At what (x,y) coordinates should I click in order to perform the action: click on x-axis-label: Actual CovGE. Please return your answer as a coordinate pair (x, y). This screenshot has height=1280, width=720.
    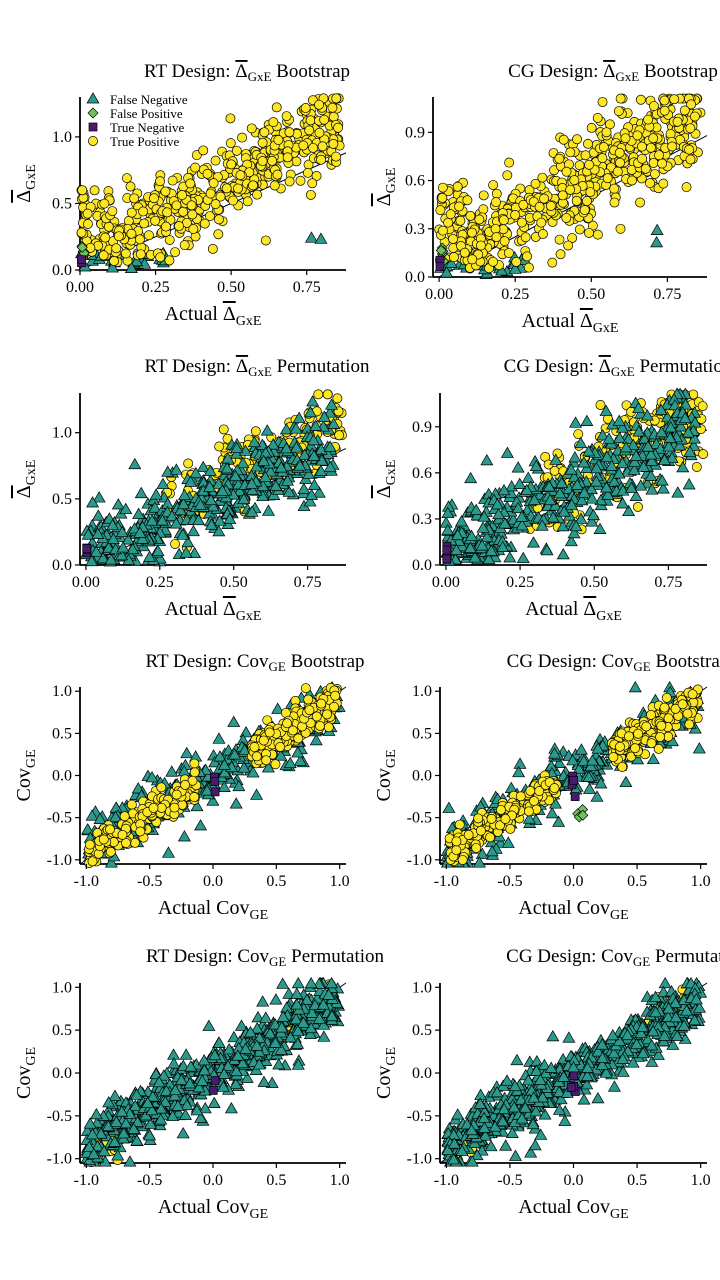
    Looking at the image, I should click on (213, 1209).